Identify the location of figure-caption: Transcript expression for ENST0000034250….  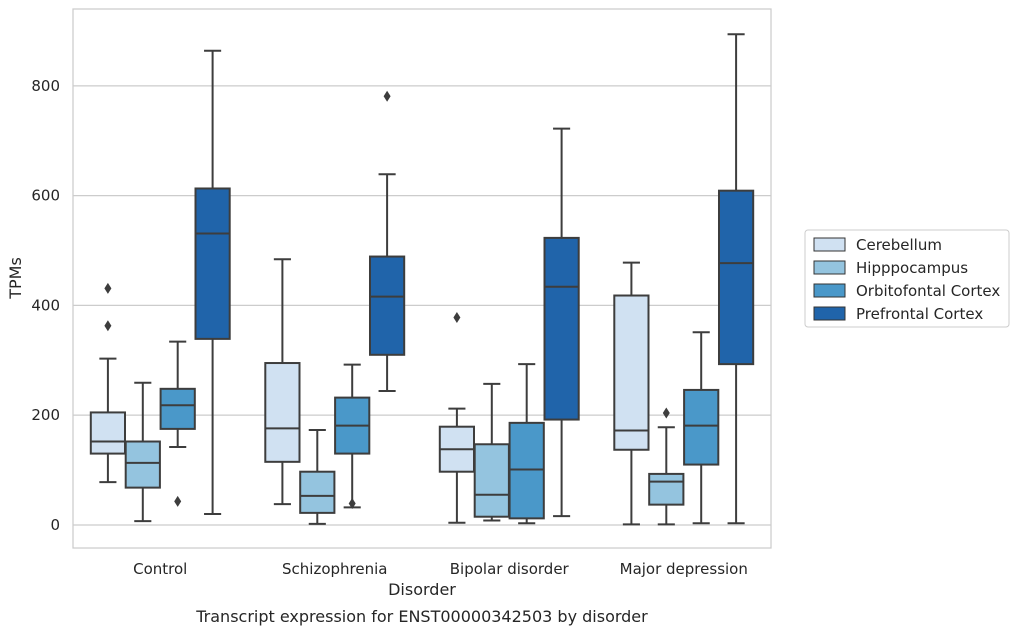
(421, 616).